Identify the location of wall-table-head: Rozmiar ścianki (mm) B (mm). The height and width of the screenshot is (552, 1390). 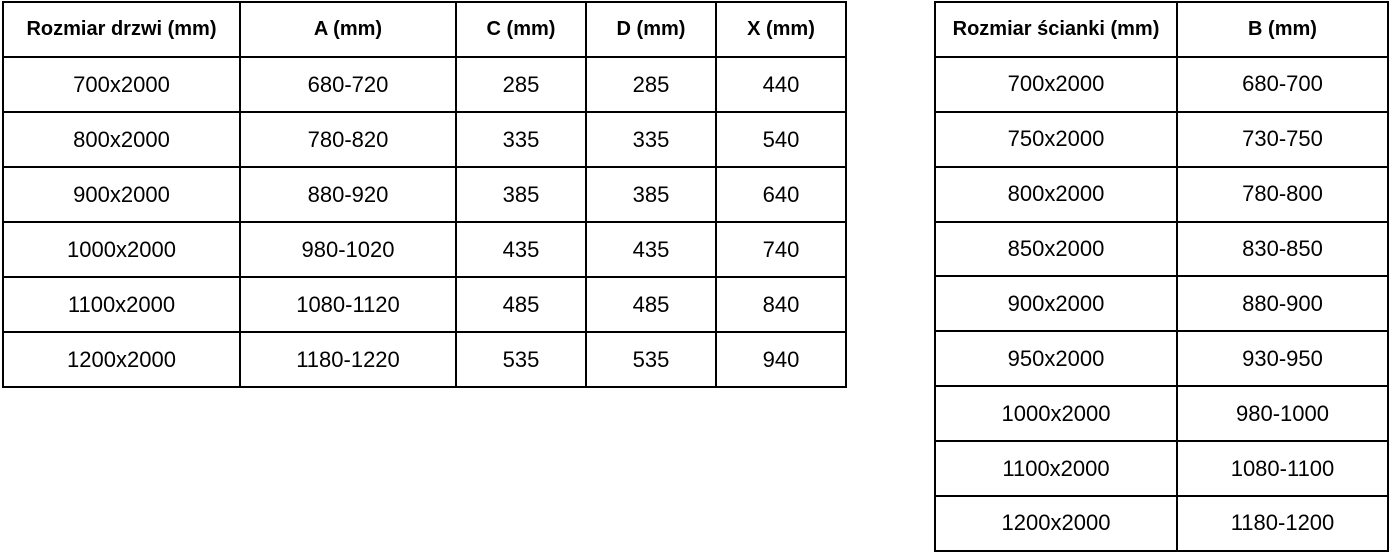
(1161, 29).